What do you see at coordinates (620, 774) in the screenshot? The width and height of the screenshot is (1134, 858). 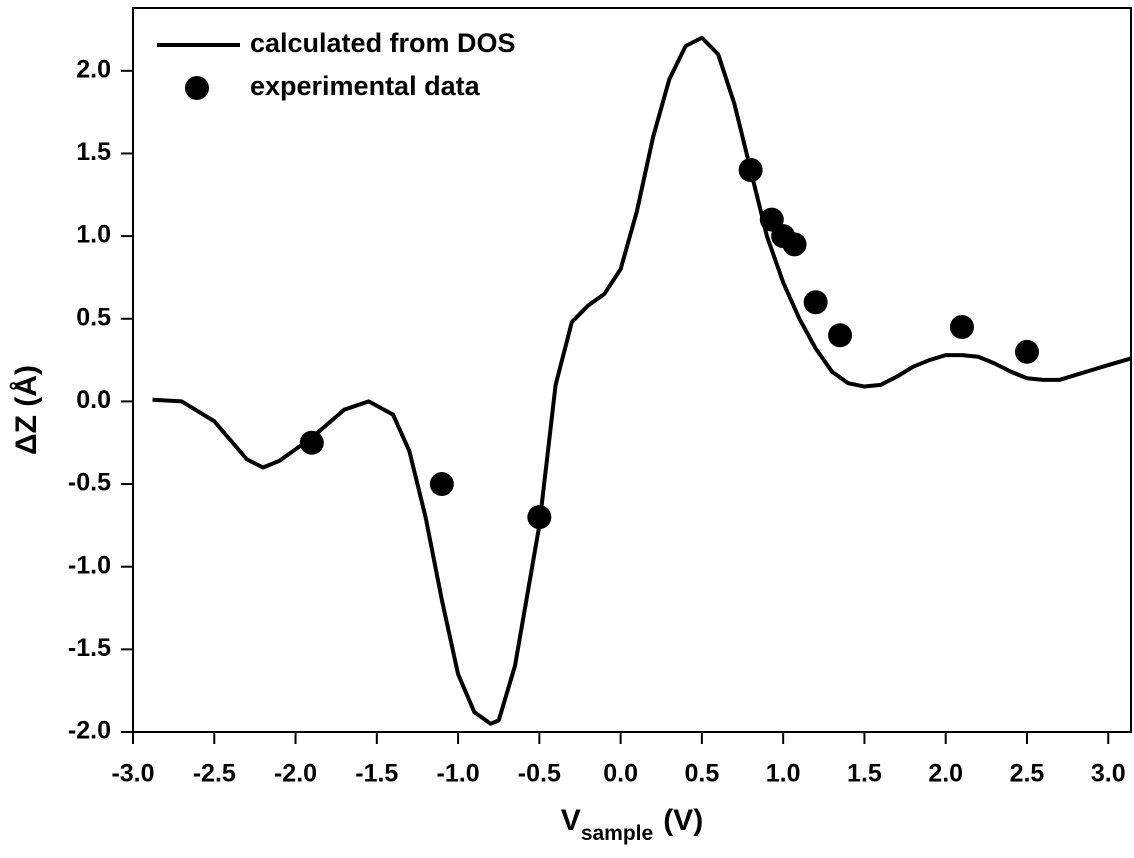 I see `x-tick-label: 0.0` at bounding box center [620, 774].